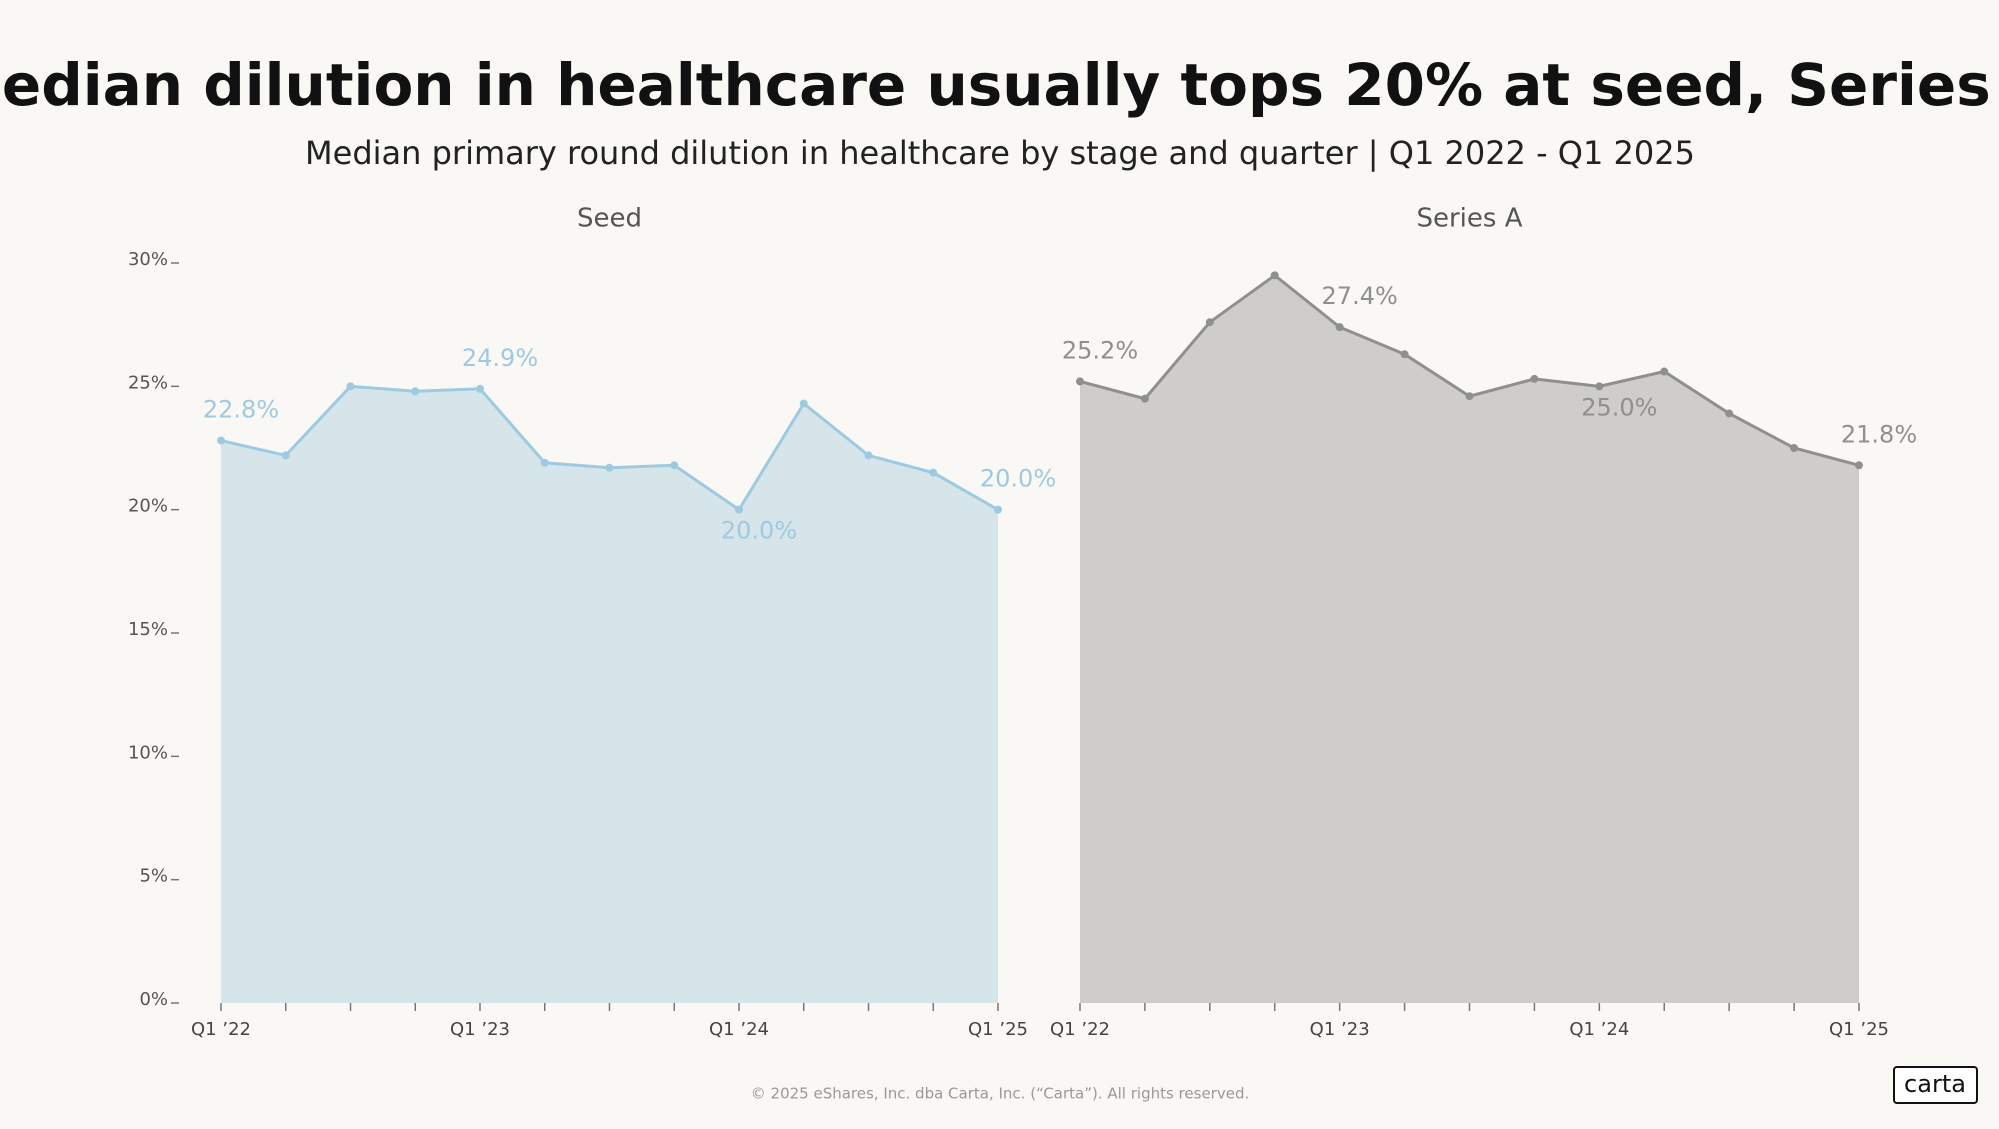 The width and height of the screenshot is (1999, 1129). I want to click on y-tick-label: 15%, so click(148, 629).